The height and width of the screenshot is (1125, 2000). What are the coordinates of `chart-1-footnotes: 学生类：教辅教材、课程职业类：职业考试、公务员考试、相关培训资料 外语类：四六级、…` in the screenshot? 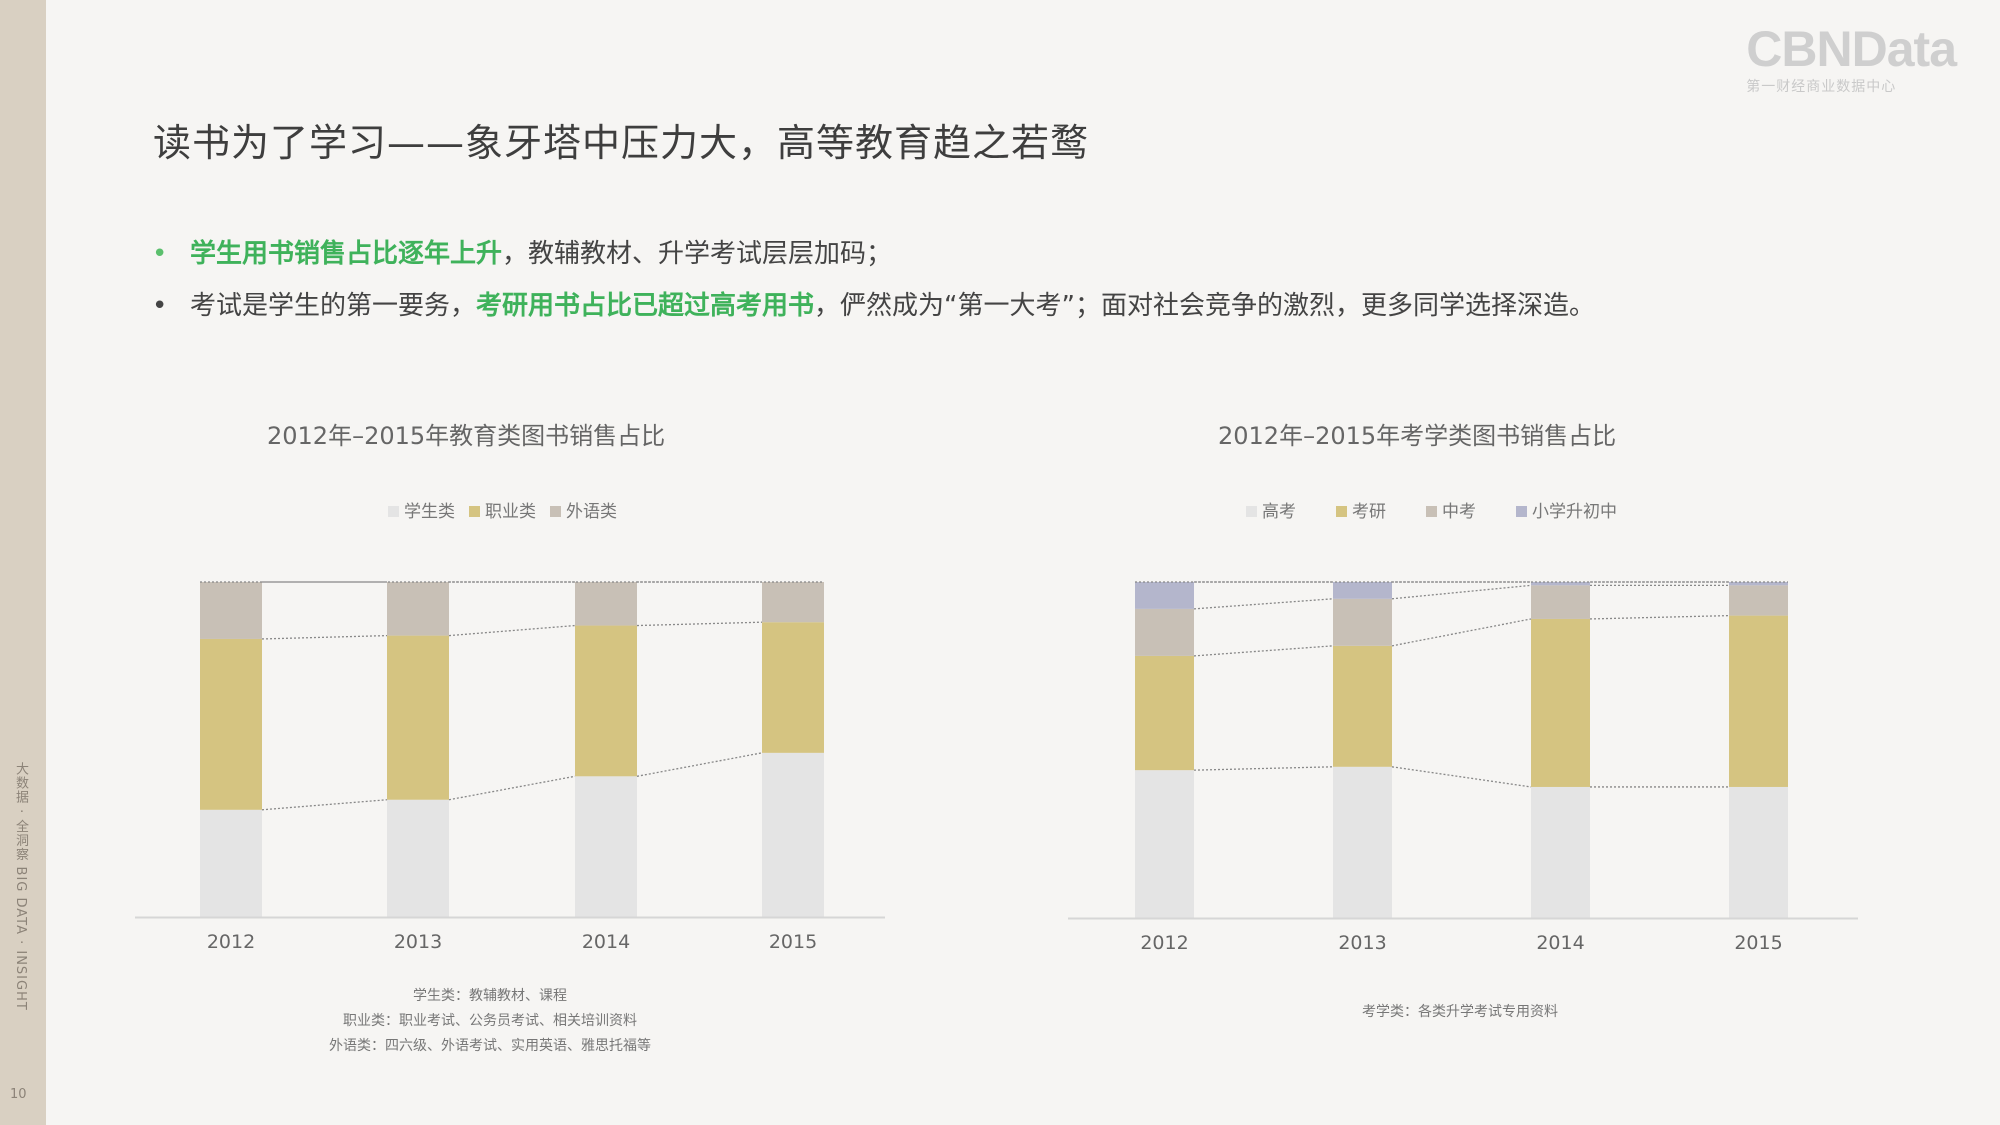 It's located at (490, 1021).